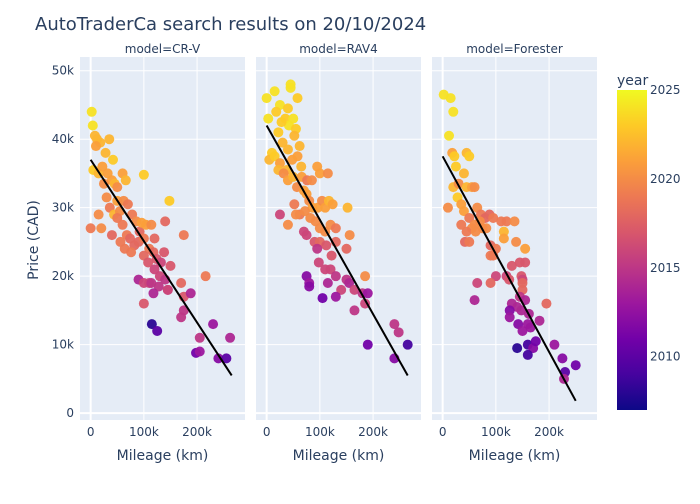  Describe the element at coordinates (373, 432) in the screenshot. I see `x-tick-label: 200k` at that location.